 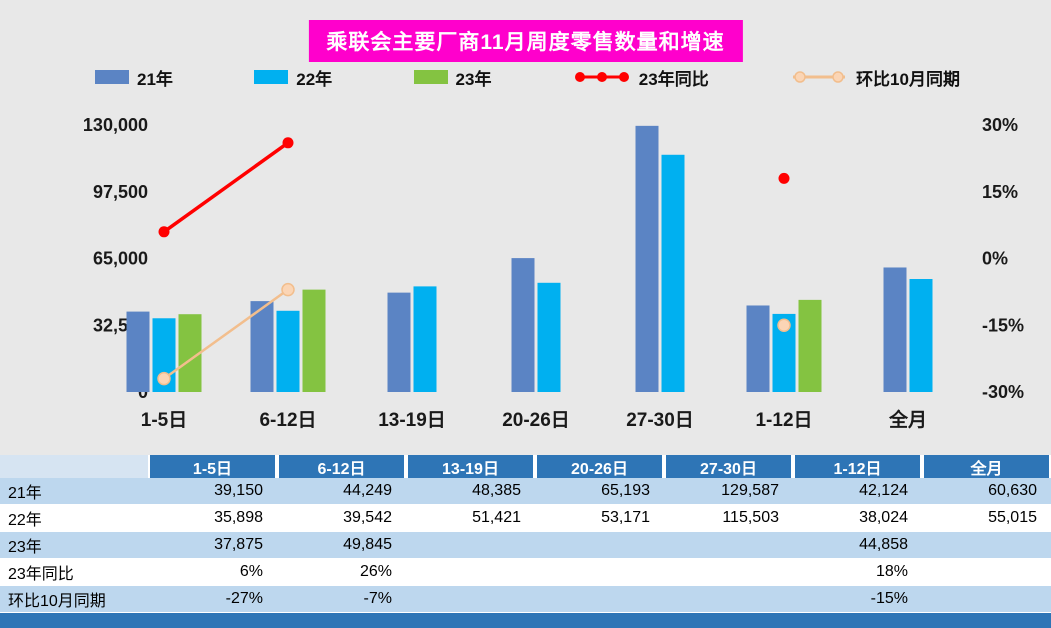 I want to click on table-cell: 49,845, so click(x=341, y=545).